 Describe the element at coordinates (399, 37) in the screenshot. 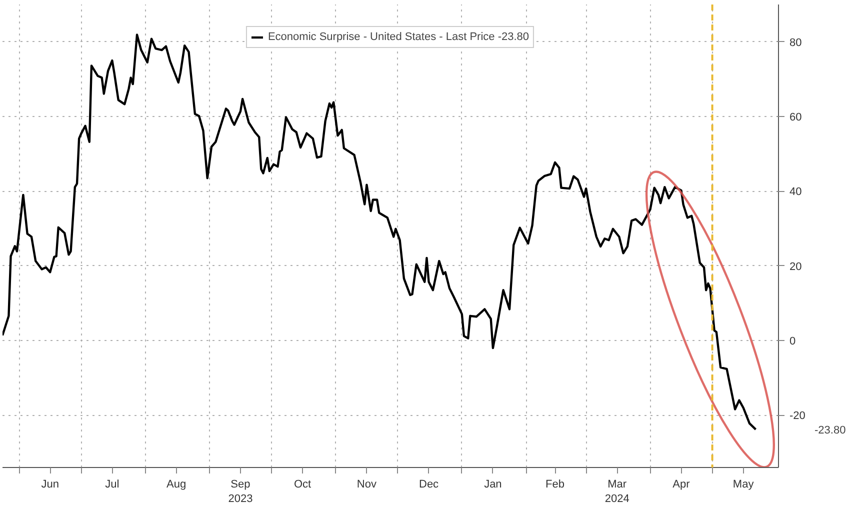

I see `legend-label: Economic Surprise - United States - Last Price -23.80` at that location.